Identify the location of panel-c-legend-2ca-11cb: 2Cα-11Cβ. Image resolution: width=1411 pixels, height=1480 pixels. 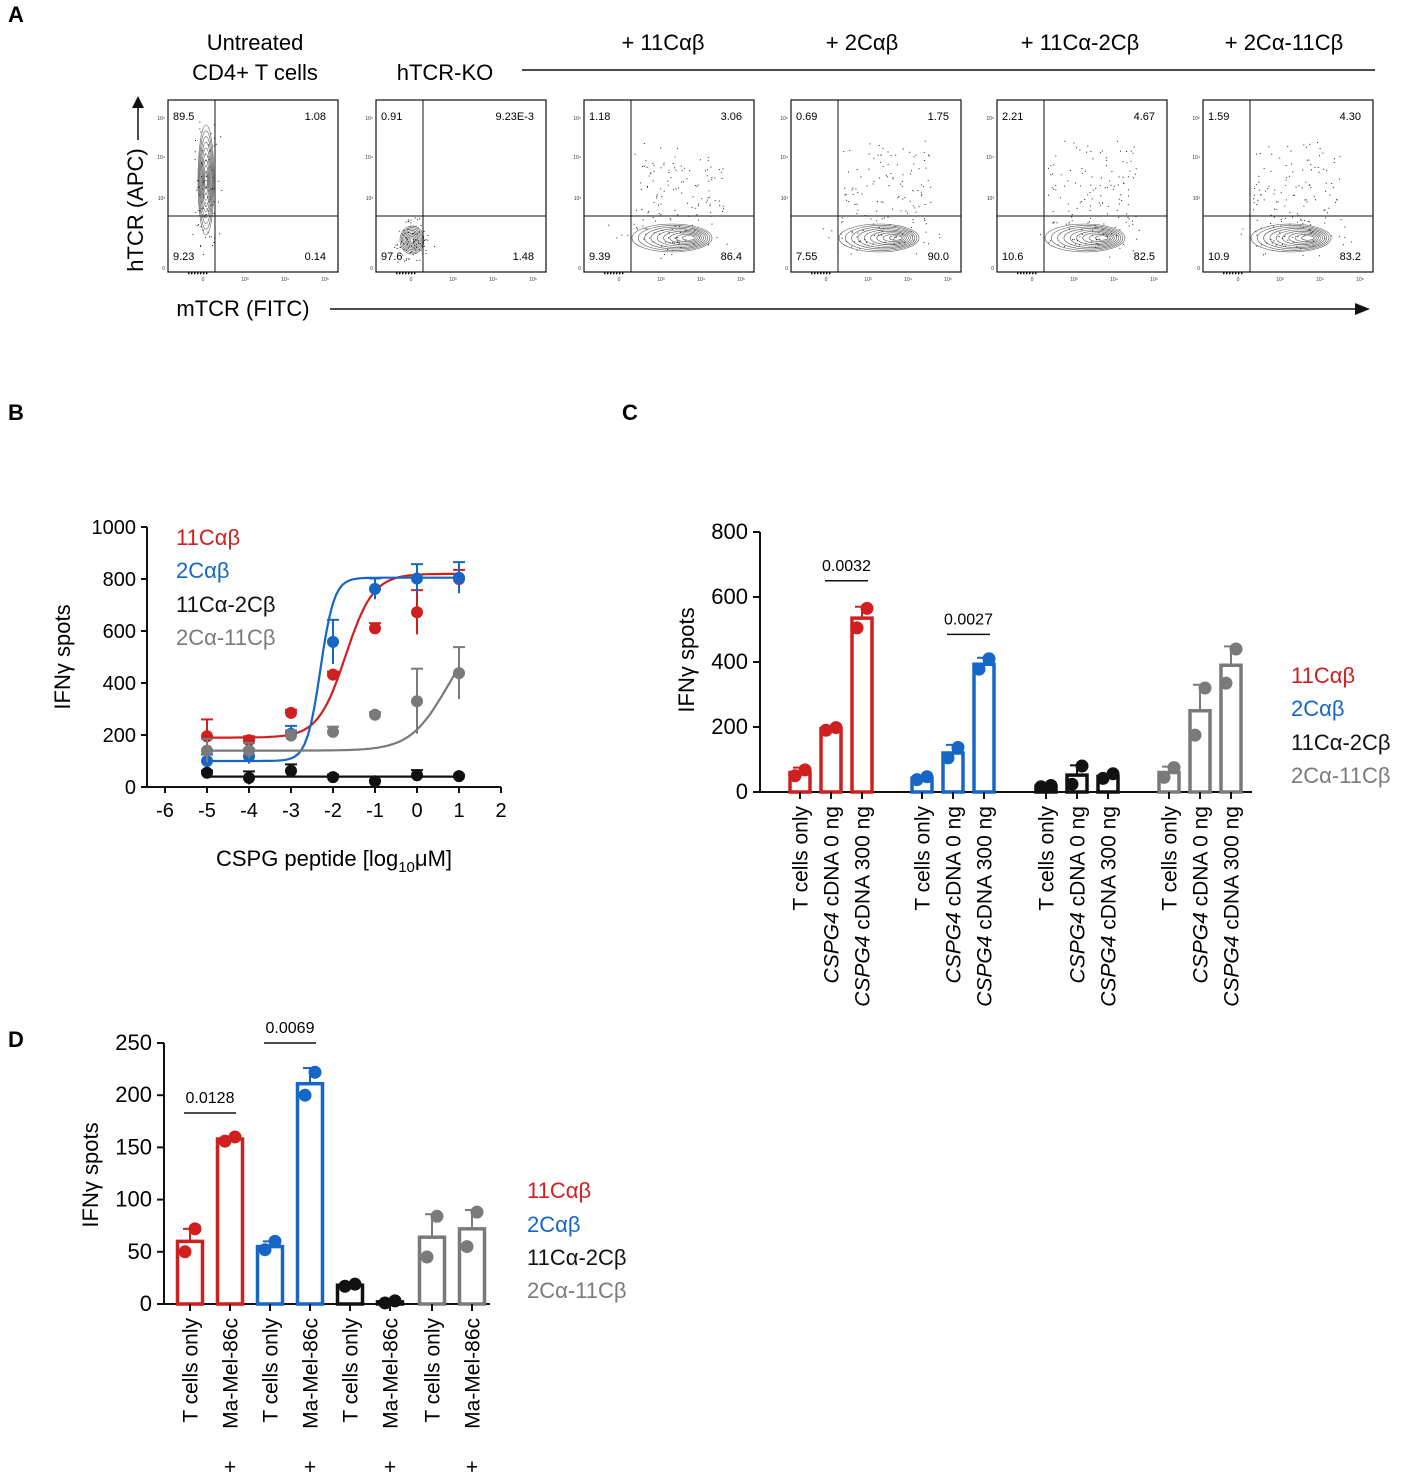
(1341, 775).